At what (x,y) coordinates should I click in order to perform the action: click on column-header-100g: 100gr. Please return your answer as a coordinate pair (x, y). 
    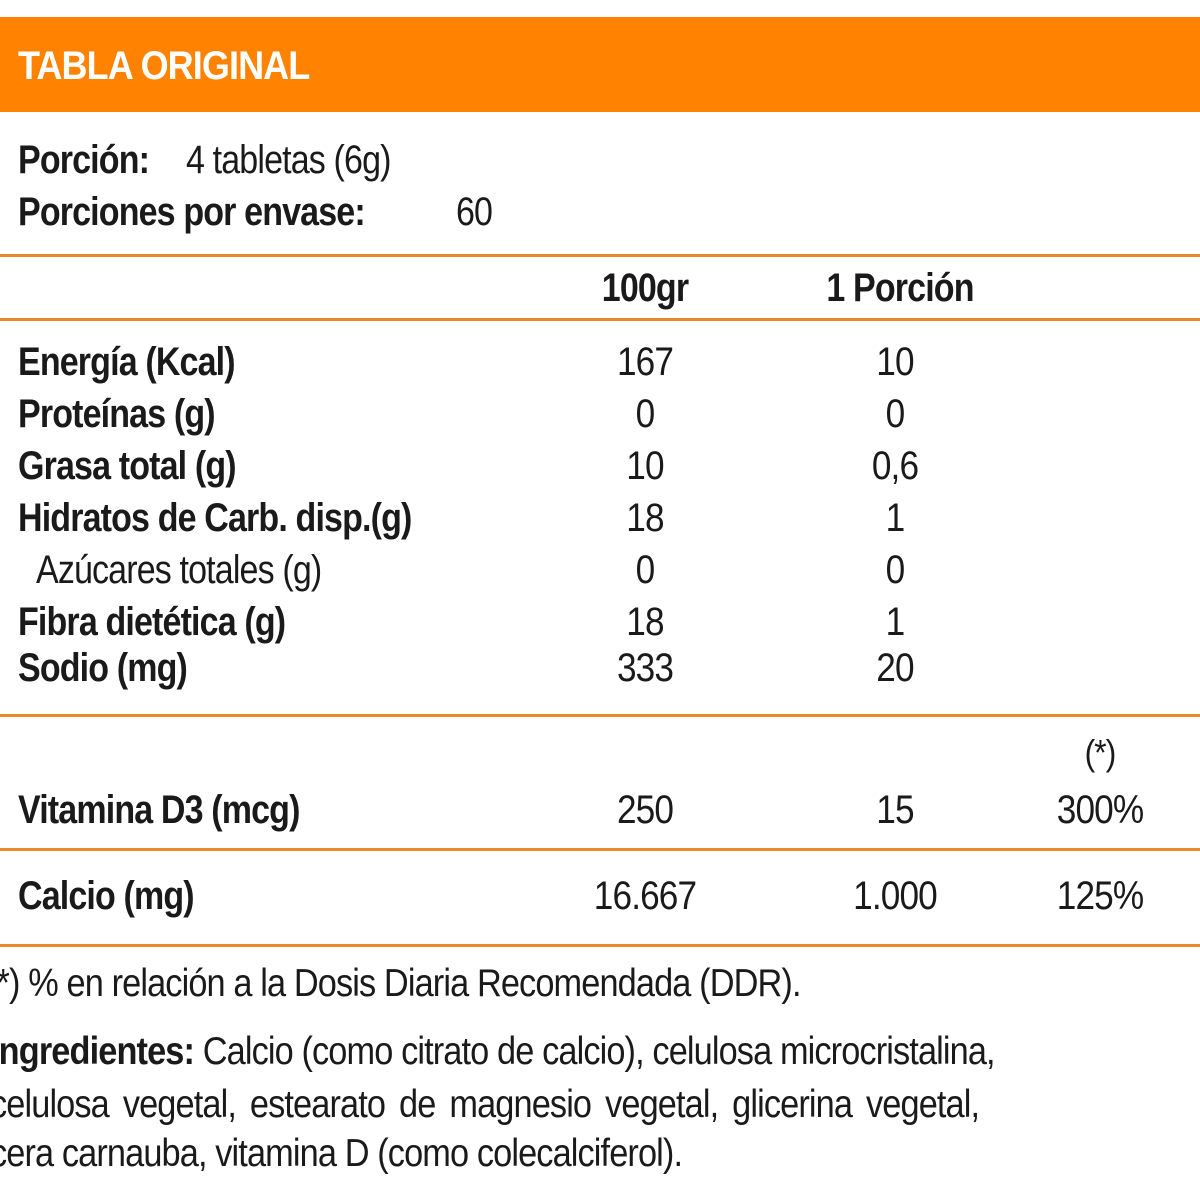
    Looking at the image, I should click on (645, 288).